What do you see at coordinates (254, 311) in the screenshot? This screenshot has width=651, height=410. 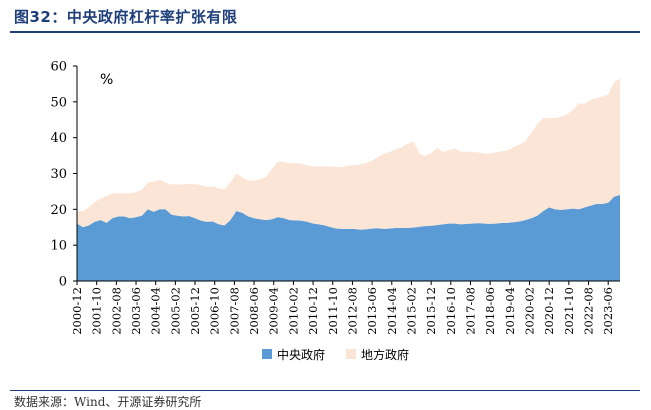 I see `x-tick-label: 2008-06` at bounding box center [254, 311].